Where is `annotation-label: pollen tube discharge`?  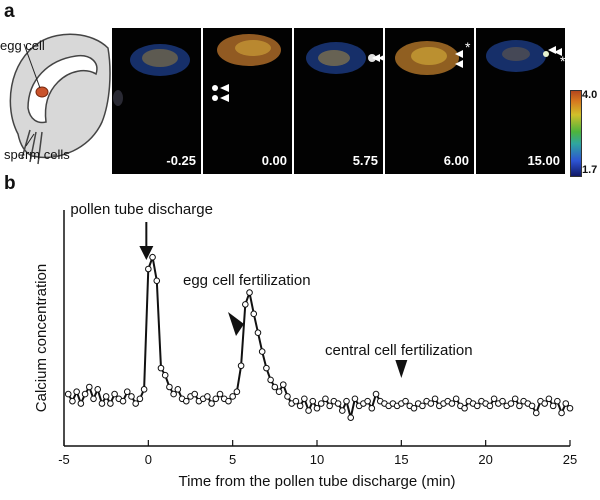 annotation-label: pollen tube discharge is located at coordinates (141, 209).